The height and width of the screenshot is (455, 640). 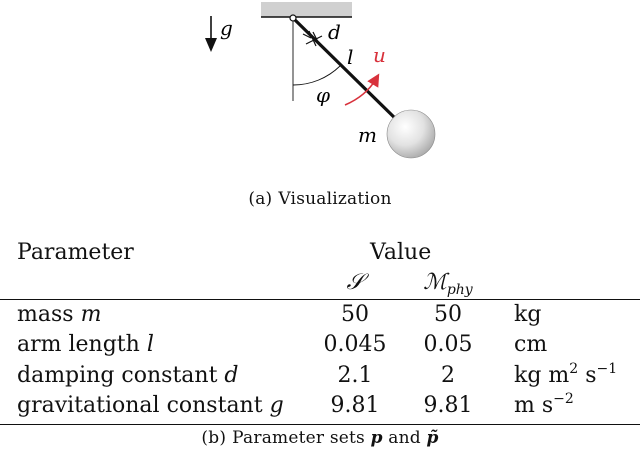 I want to click on angle-label: φ, so click(x=323, y=95).